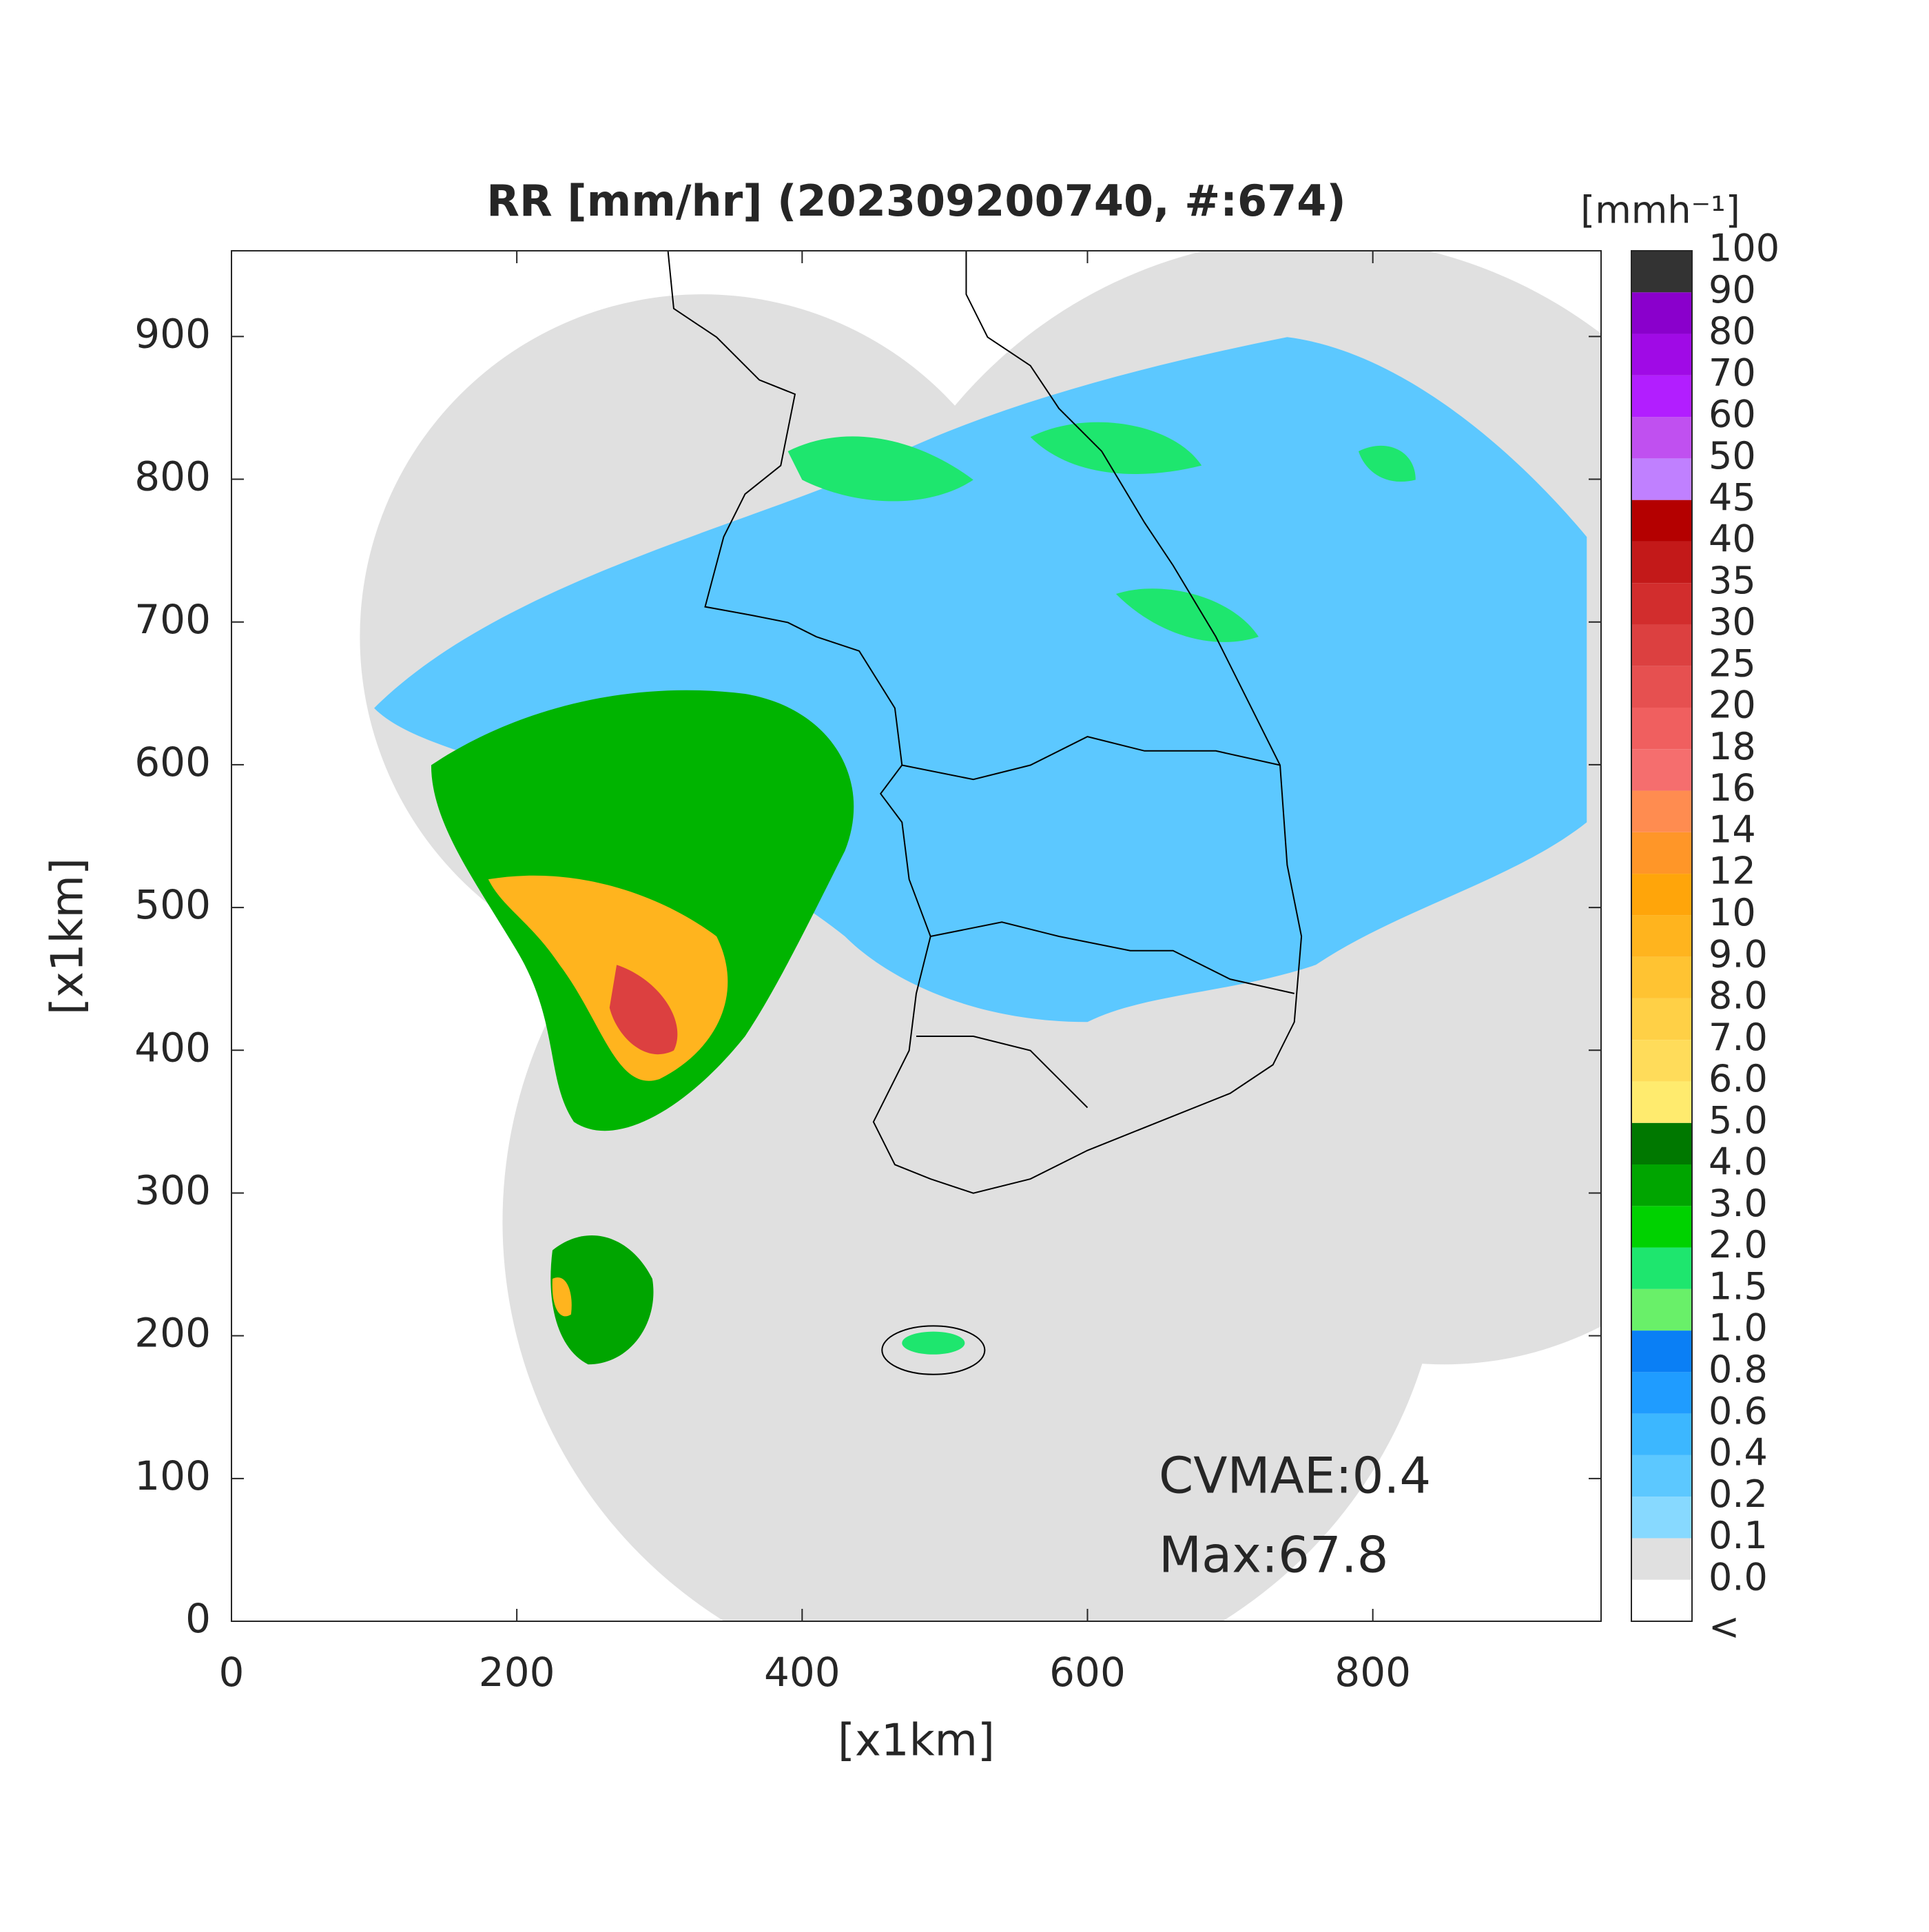  Describe the element at coordinates (1732, 414) in the screenshot. I see `colorbar-label: 60` at that location.